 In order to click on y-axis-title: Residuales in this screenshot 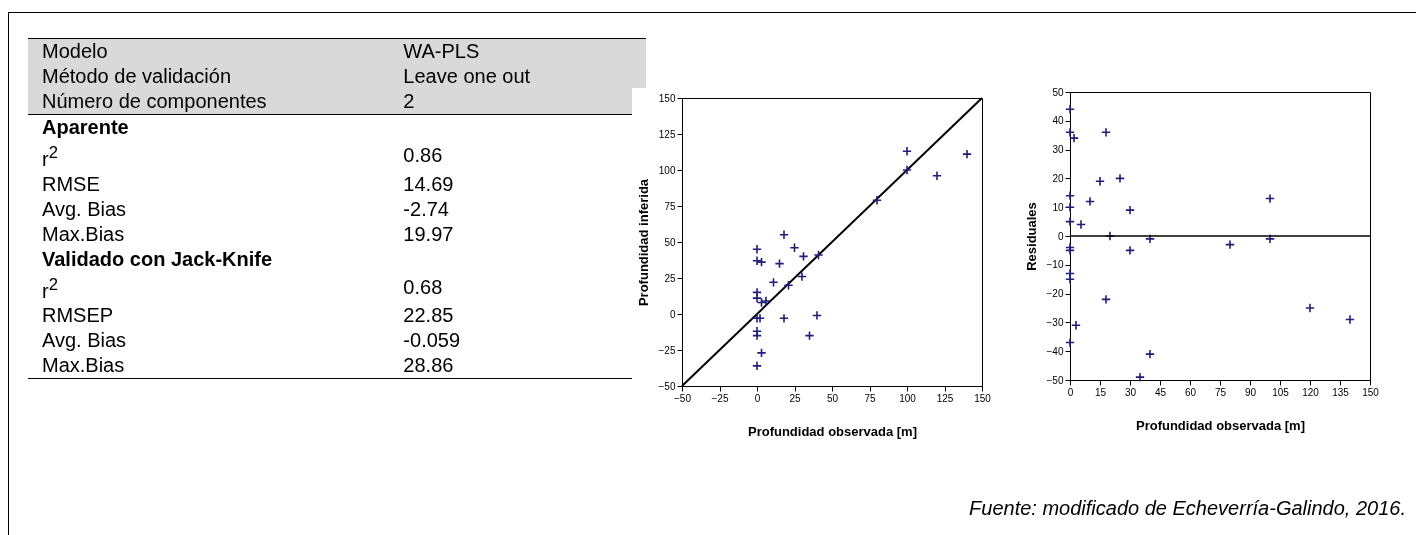, I will do `click(1031, 236)`.